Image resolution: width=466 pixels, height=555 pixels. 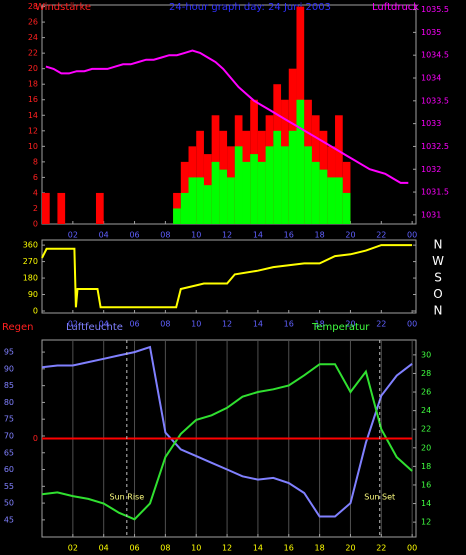 I want to click on y-tick-label: 10, so click(x=33, y=146).